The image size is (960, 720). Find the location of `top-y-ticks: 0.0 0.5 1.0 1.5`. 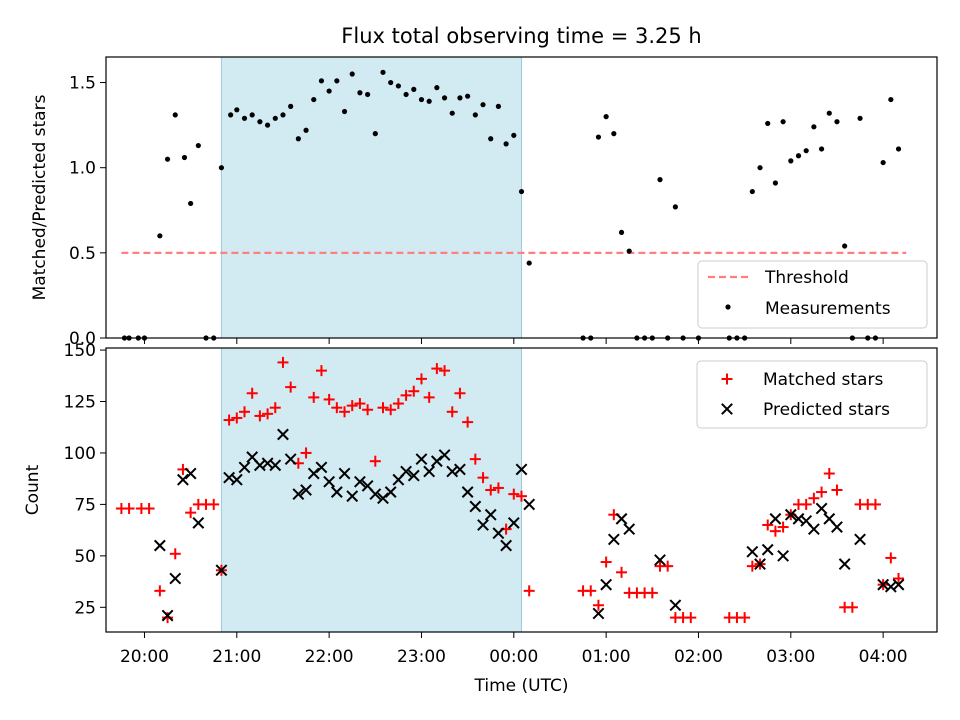

top-y-ticks: 0.0 0.5 1.0 1.5 is located at coordinates (87, 211).